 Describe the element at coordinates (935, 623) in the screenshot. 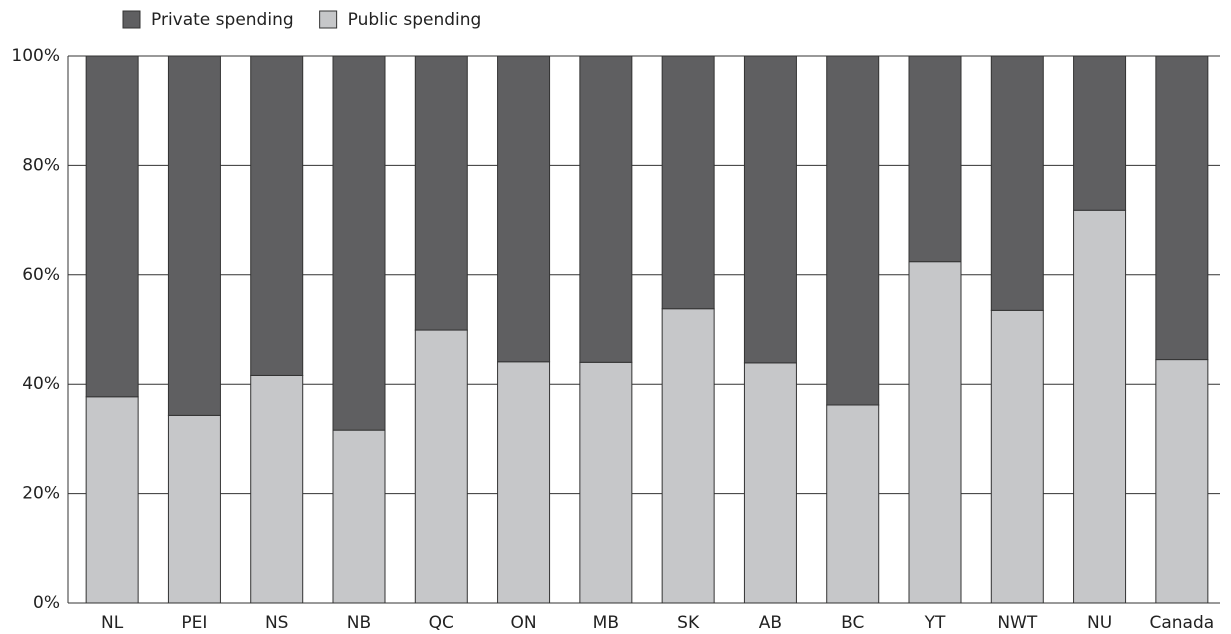

I see `x-tick-label: YT` at that location.